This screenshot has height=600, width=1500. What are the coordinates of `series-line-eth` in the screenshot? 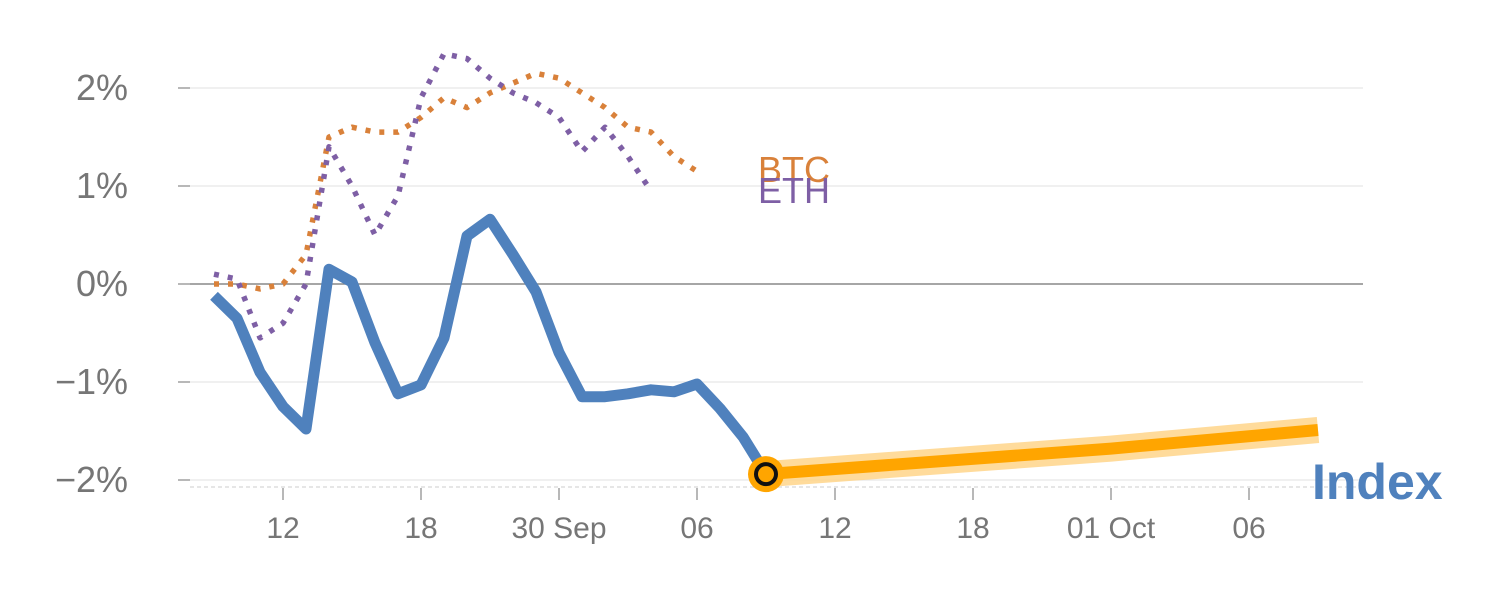 It's located at (433, 195).